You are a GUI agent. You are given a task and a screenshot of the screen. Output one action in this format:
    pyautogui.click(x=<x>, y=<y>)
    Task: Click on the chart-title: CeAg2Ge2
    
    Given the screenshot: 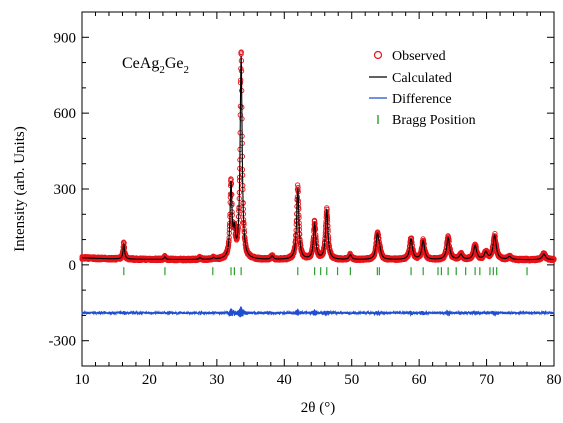 What is the action you would take?
    pyautogui.click(x=155, y=65)
    